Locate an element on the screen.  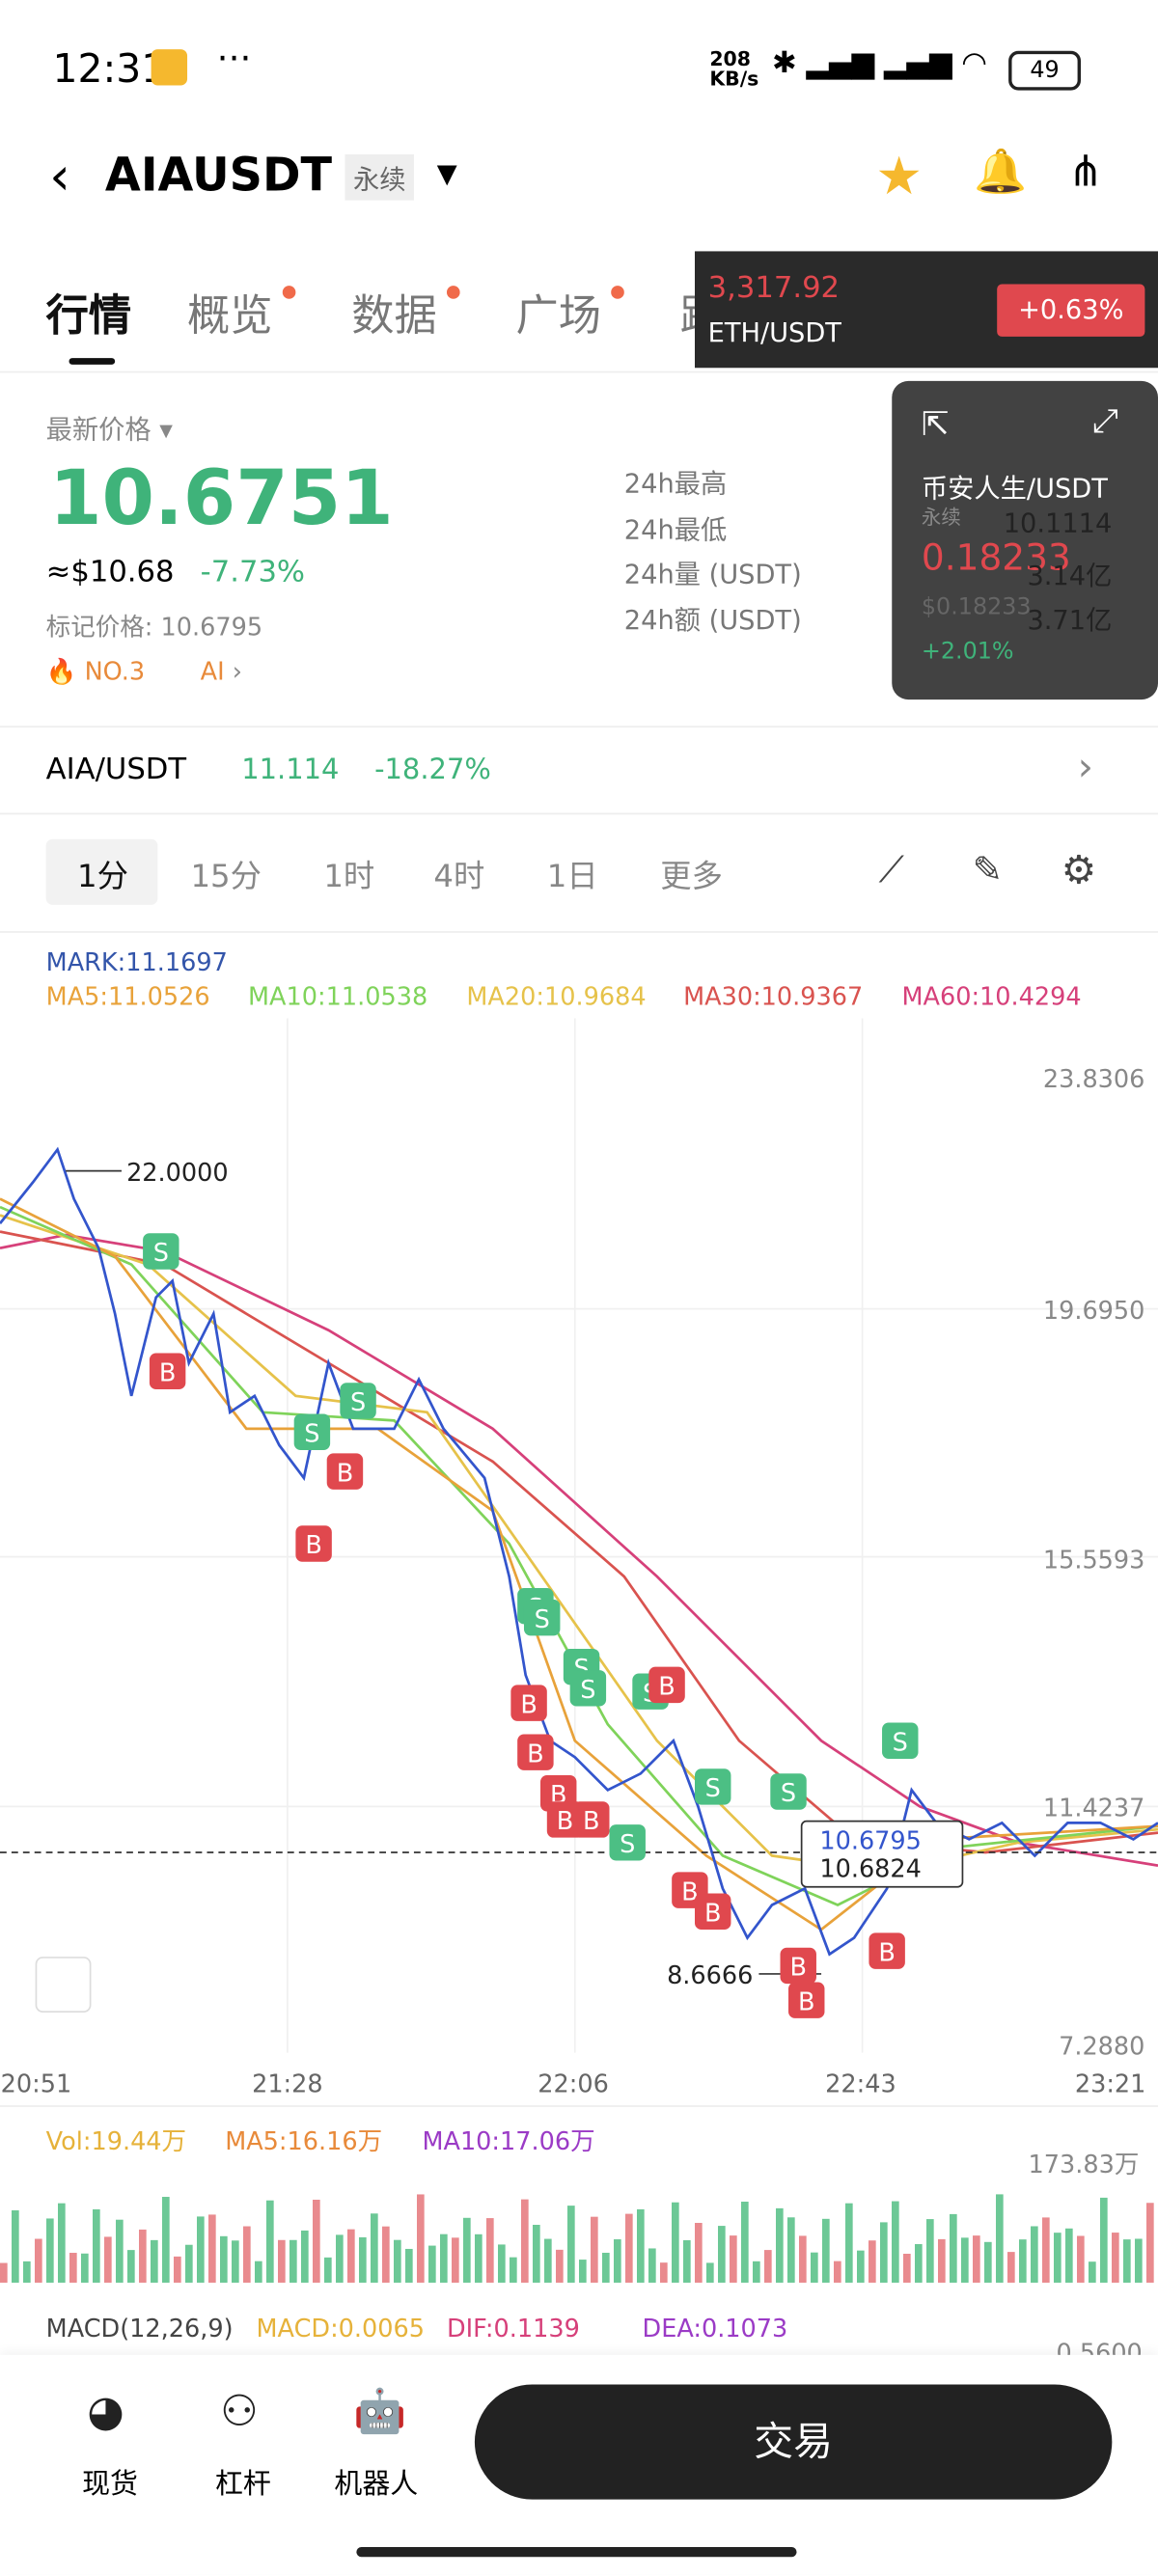
stat-label: 24h额 (USDT) is located at coordinates (712, 619).